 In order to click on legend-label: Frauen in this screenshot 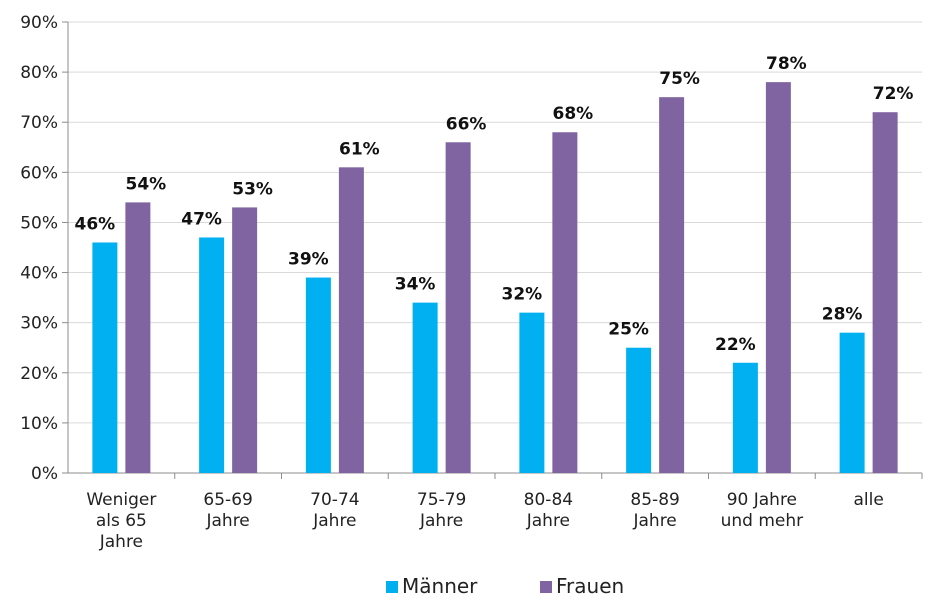, I will do `click(590, 585)`.